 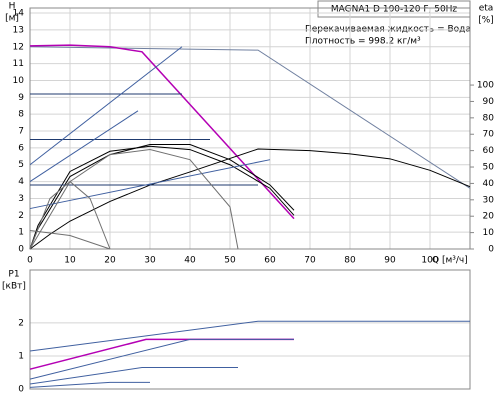 What do you see at coordinates (489, 135) in the screenshot?
I see `y2-tick-label: 70` at bounding box center [489, 135].